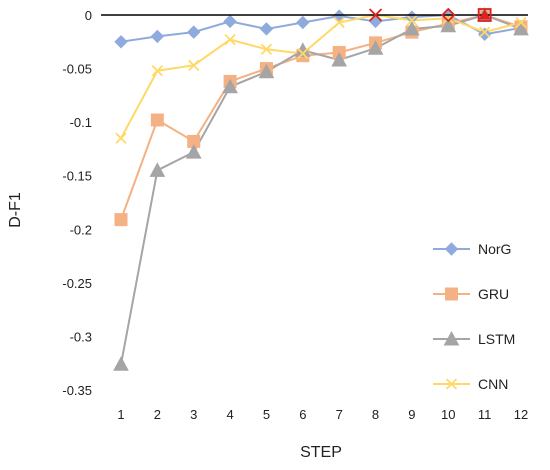 The height and width of the screenshot is (470, 550). I want to click on x-tick-label: 2, so click(157, 414).